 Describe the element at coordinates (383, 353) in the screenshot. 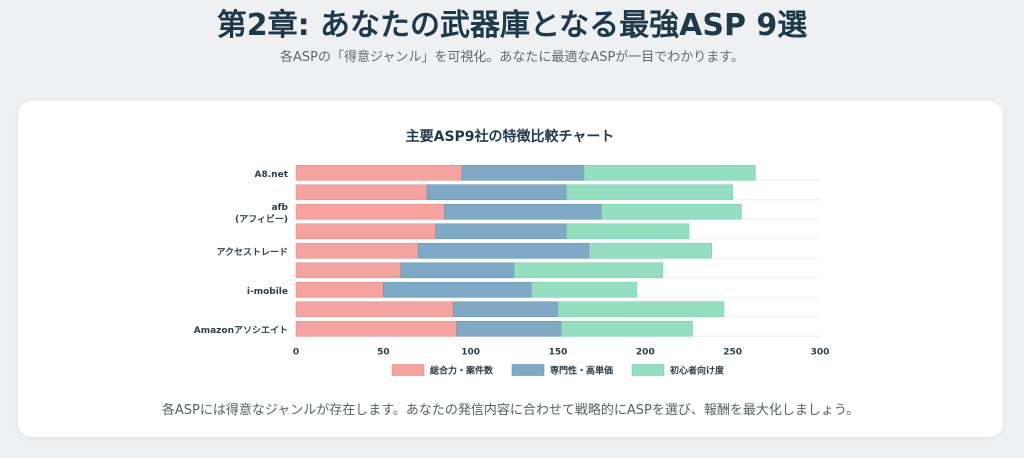

I see `x-axis-tick-label: 50` at that location.